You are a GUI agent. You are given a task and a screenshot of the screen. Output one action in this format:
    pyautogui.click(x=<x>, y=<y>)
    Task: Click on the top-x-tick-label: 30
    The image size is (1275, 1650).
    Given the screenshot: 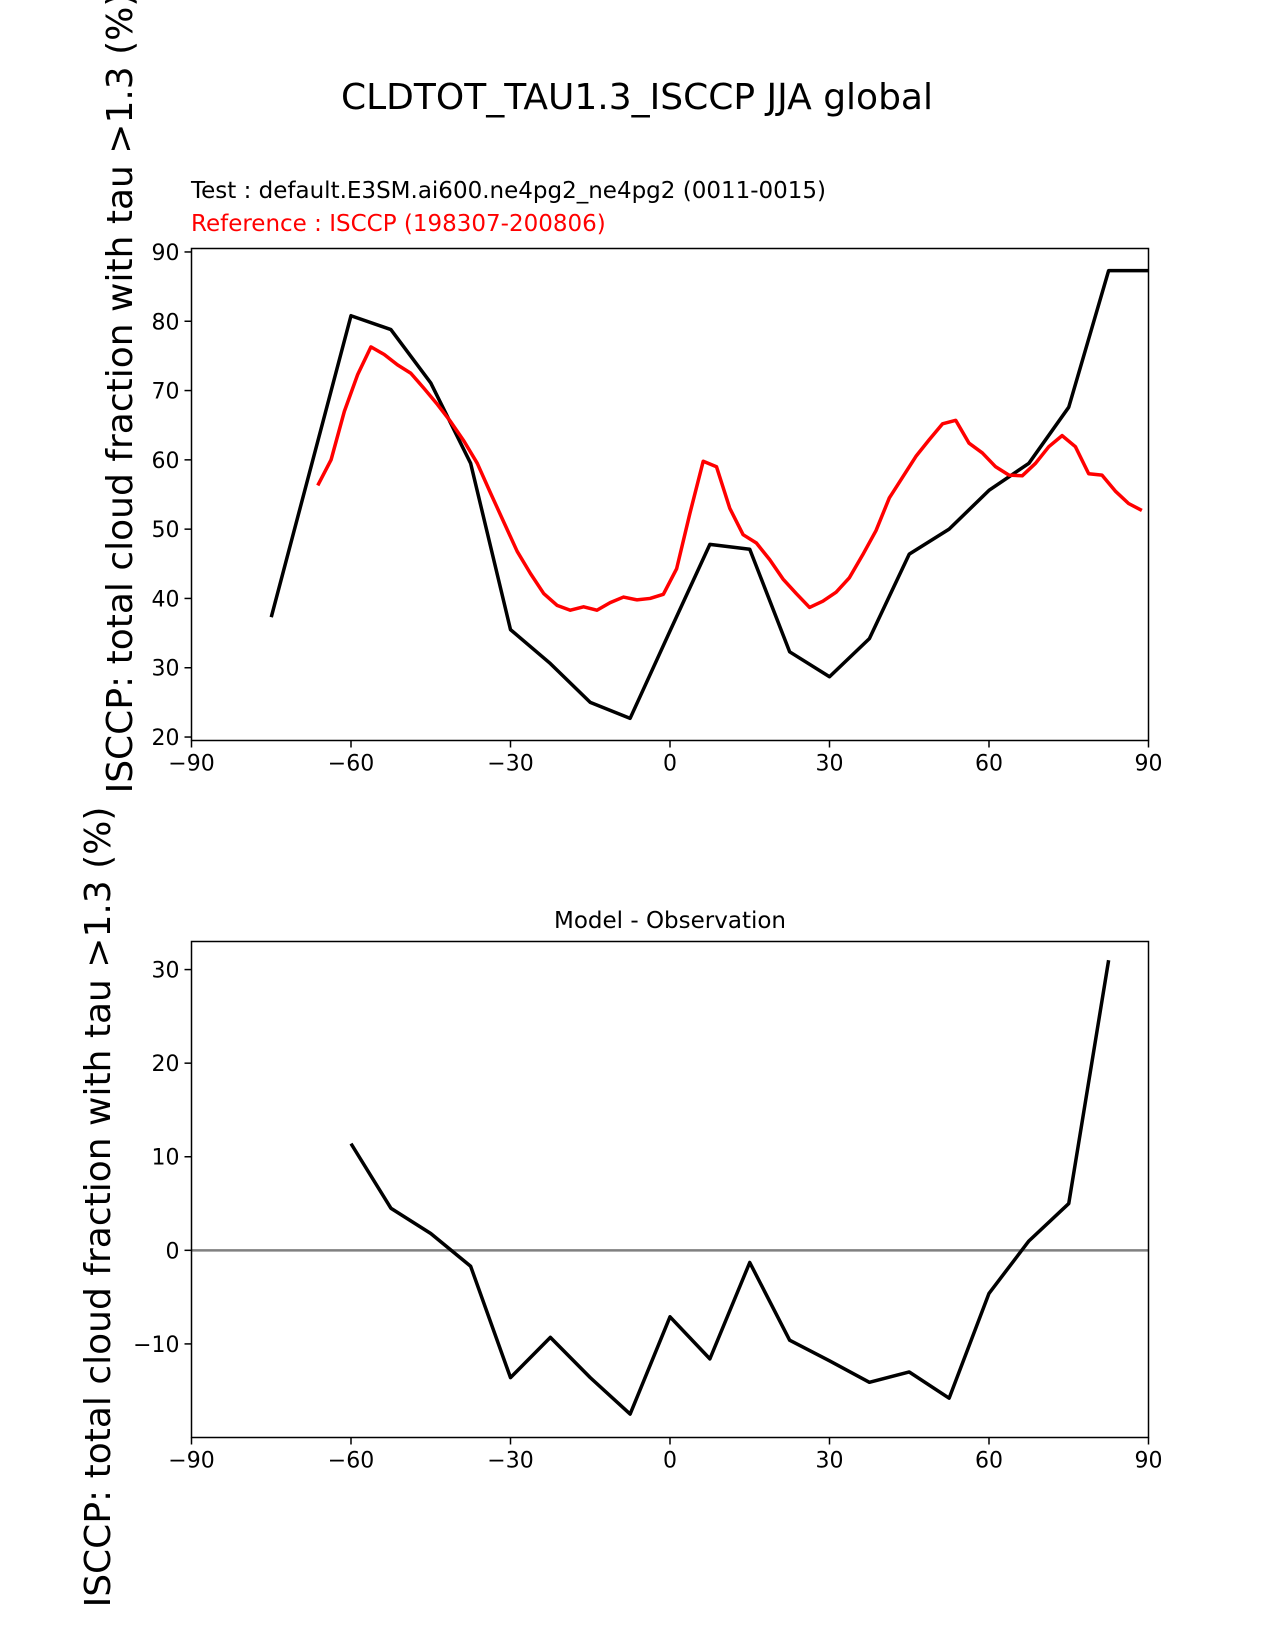 What is the action you would take?
    pyautogui.click(x=830, y=764)
    